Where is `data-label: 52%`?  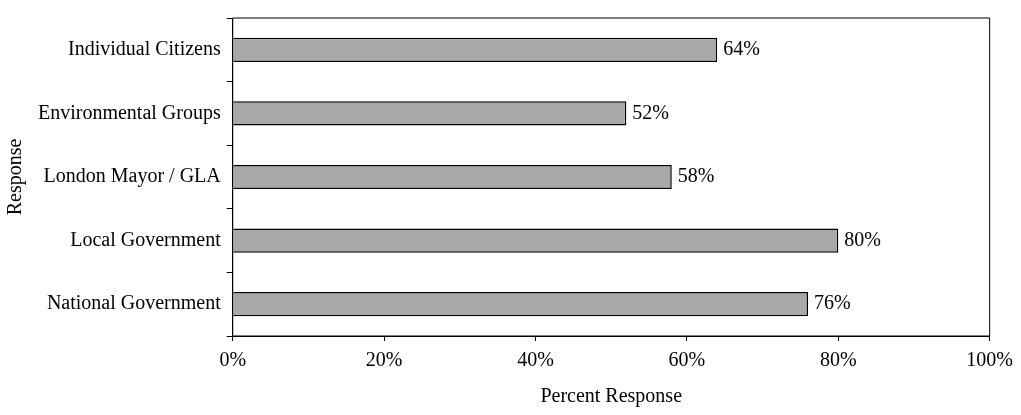 data-label: 52% is located at coordinates (651, 111).